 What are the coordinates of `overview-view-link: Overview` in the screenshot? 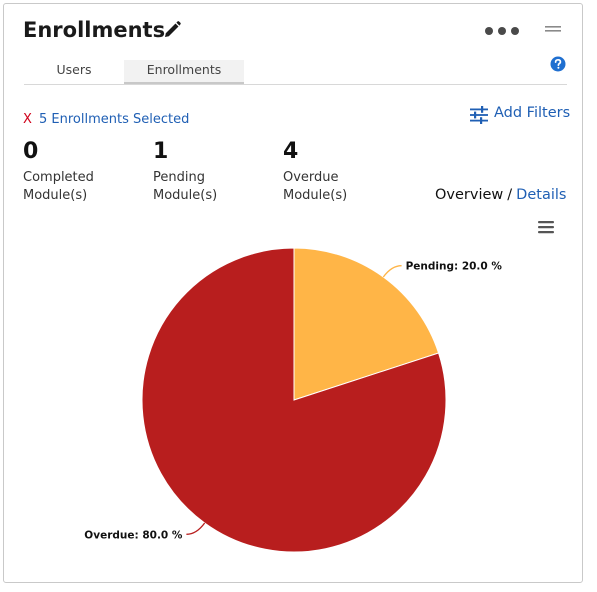 It's located at (469, 195).